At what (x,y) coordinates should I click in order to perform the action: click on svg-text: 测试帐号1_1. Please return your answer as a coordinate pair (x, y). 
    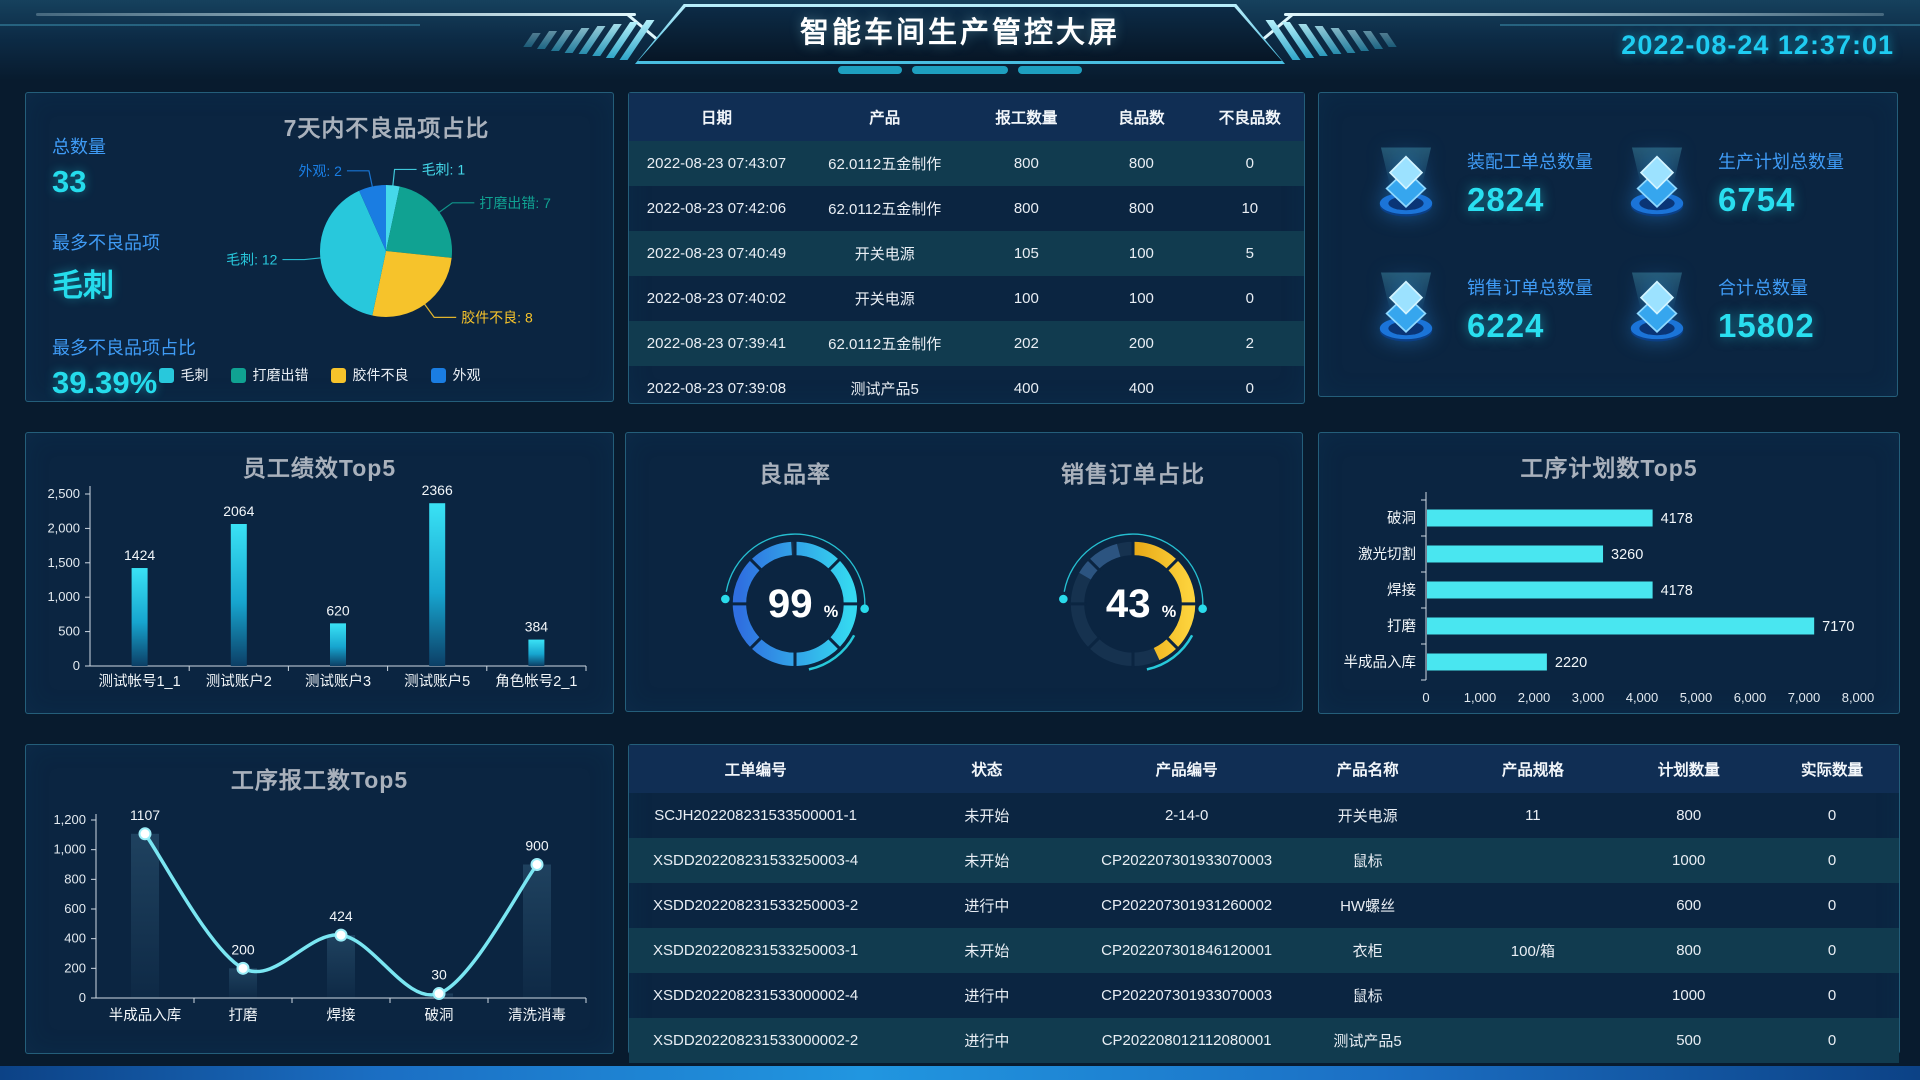
    Looking at the image, I should click on (139, 681).